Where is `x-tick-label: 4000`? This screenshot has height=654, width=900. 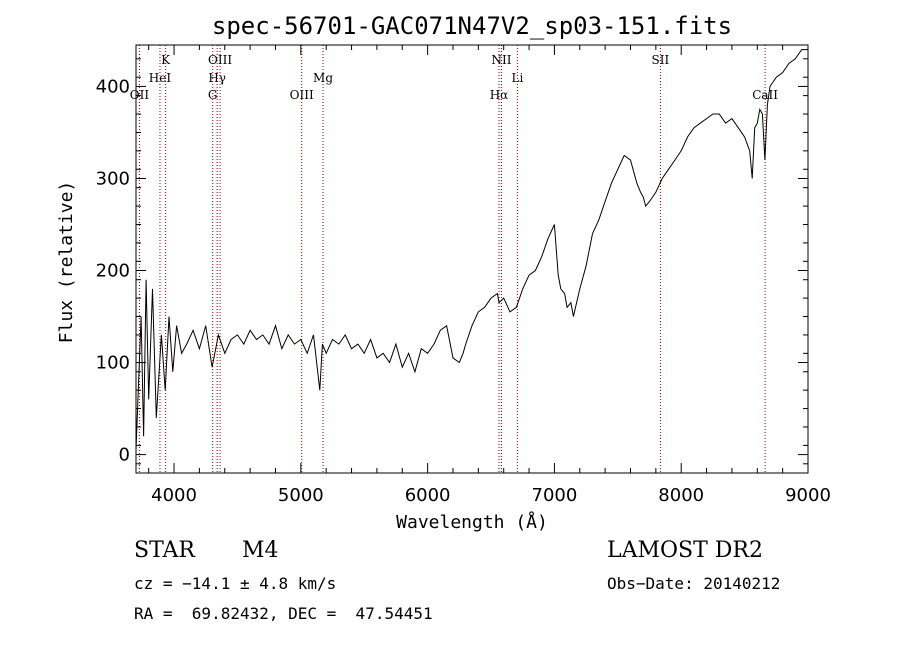 x-tick-label: 4000 is located at coordinates (174, 495).